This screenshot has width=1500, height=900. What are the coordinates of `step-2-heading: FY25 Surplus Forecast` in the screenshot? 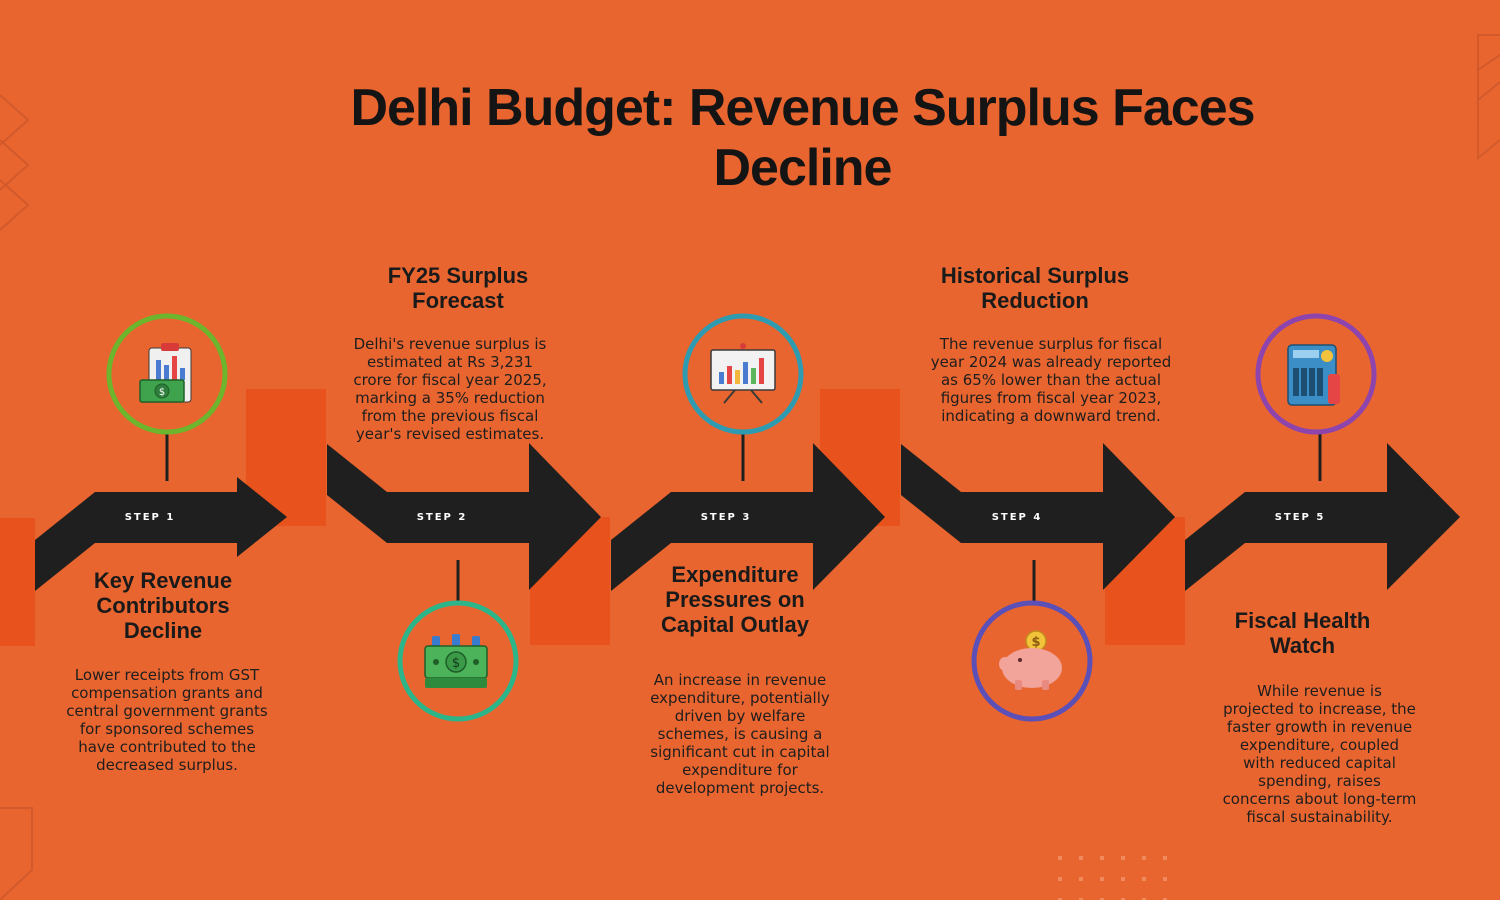 It's located at (458, 288).